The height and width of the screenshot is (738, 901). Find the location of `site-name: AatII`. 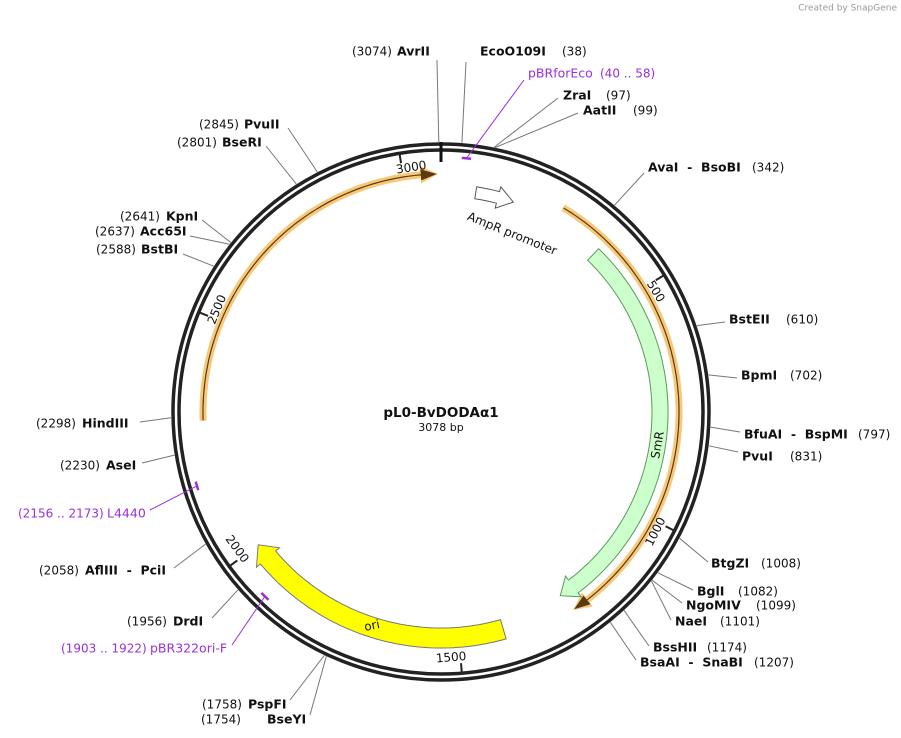

site-name: AatII is located at coordinates (599, 110).